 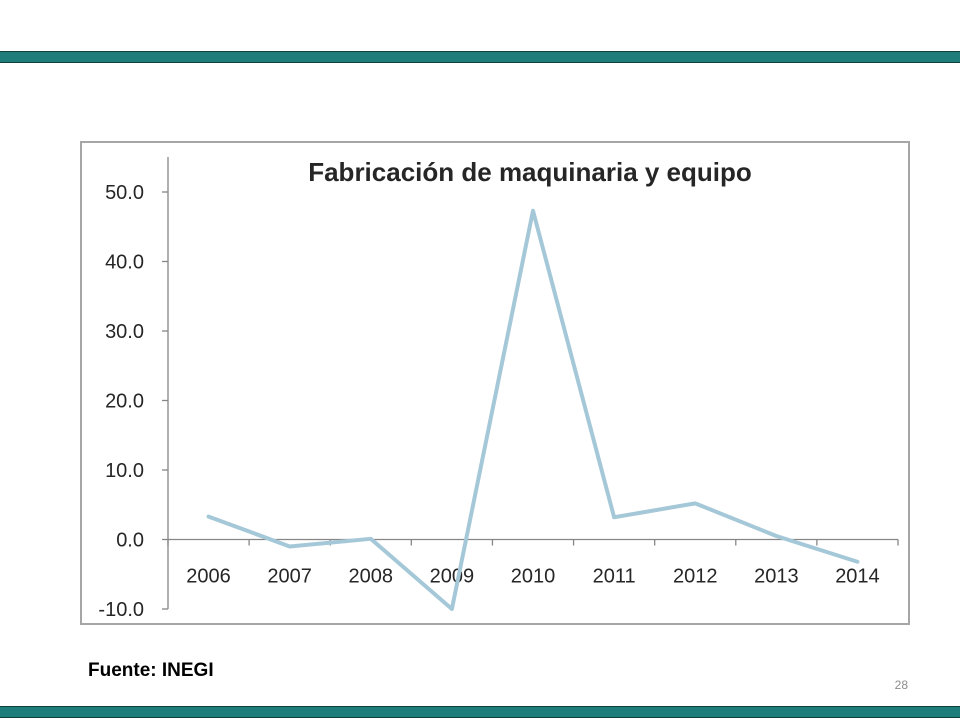 What do you see at coordinates (151, 670) in the screenshot?
I see `source-note: Fuente: INEGI` at bounding box center [151, 670].